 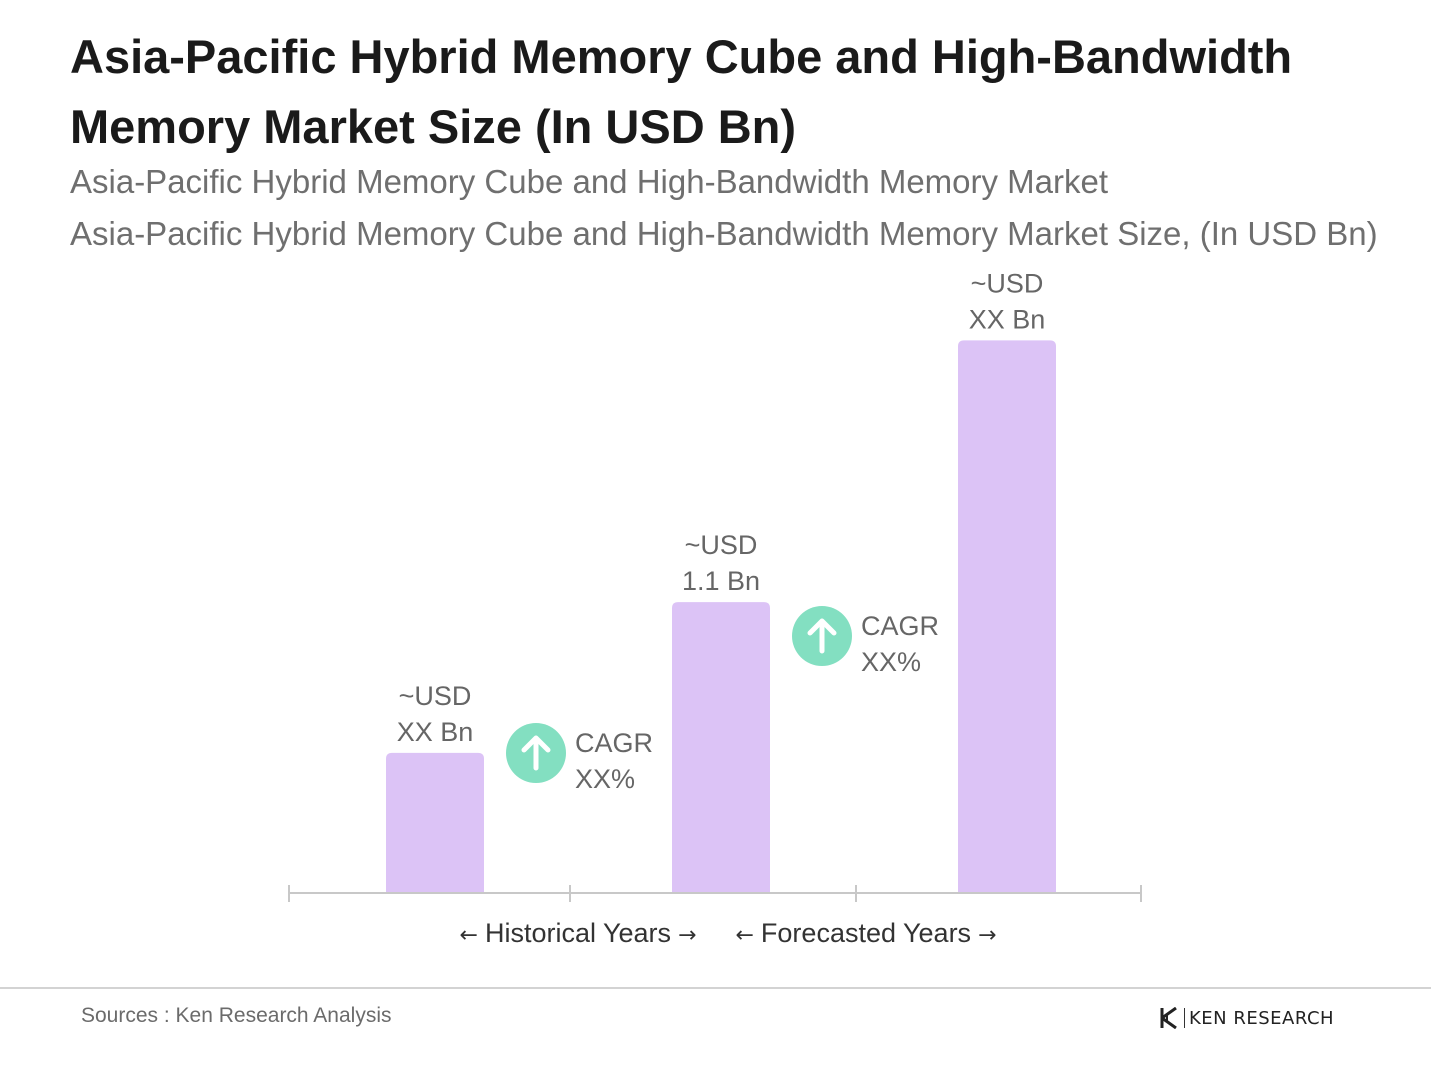 I want to click on ken-research-logo: KEN RESEARCH, so click(x=1247, y=1018).